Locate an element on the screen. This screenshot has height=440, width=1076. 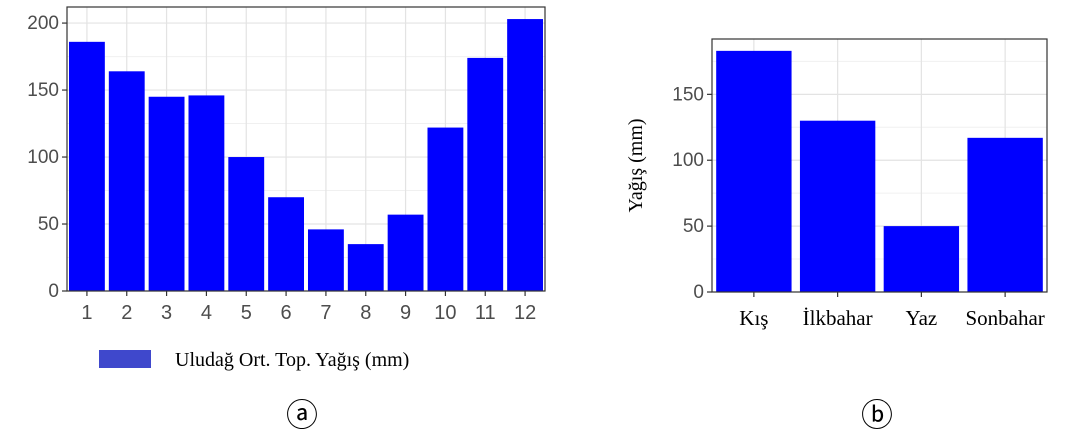
x-tick-label: 11 is located at coordinates (485, 313).